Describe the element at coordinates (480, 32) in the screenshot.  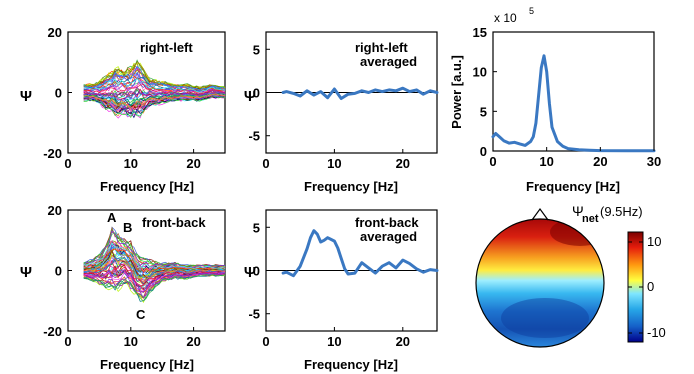
I see `y-tick-label: 15` at that location.